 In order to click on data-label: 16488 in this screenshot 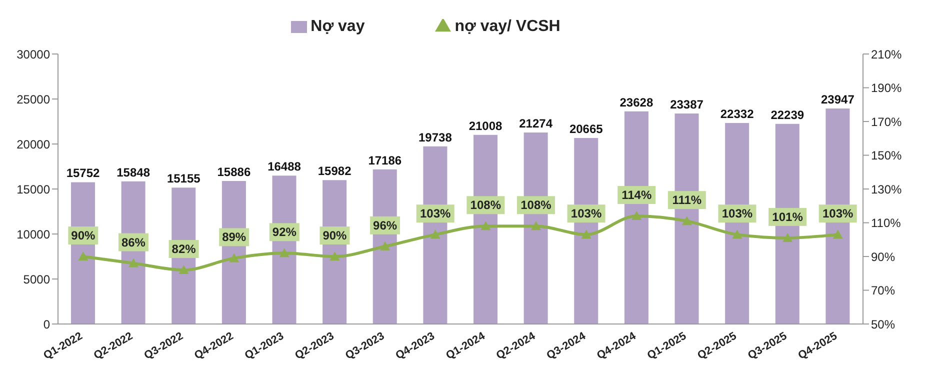, I will do `click(285, 167)`.